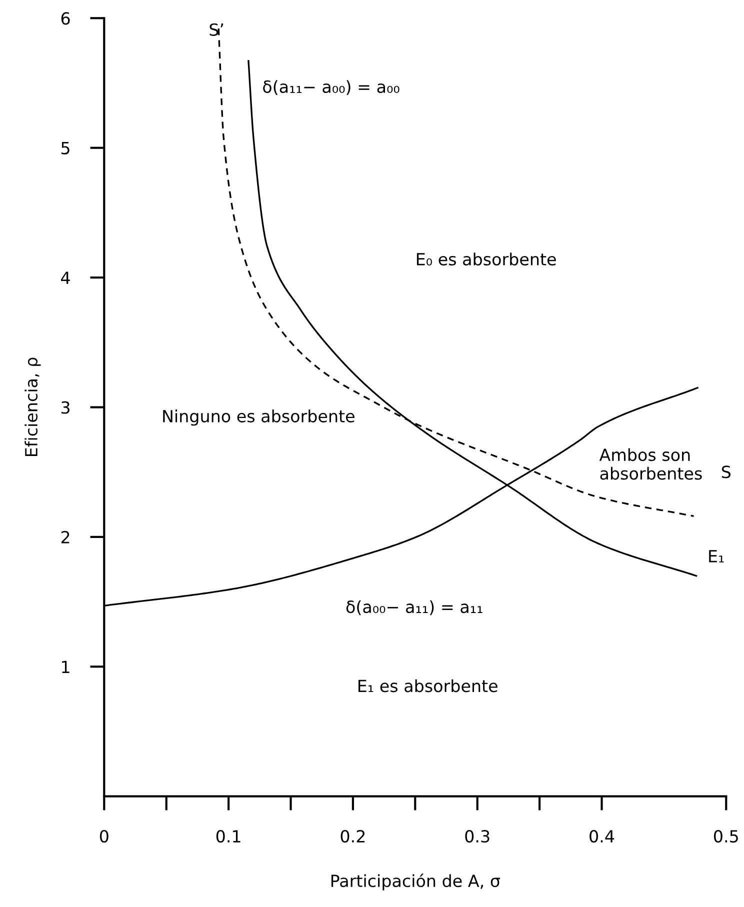  What do you see at coordinates (726, 836) in the screenshot?
I see `x-tick-label: 0.5` at bounding box center [726, 836].